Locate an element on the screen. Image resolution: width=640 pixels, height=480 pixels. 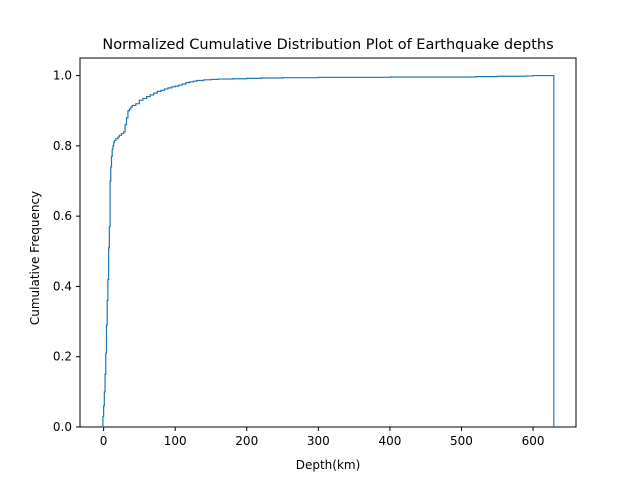
x-tick-label: 600 is located at coordinates (533, 441).